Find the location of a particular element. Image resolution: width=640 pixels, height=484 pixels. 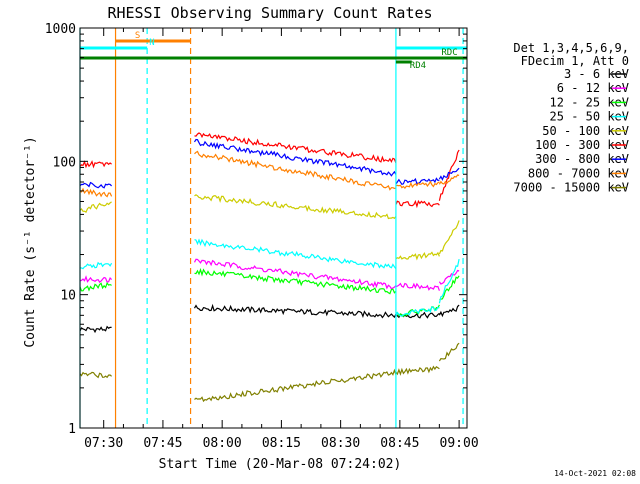

x-axis-label: Start Time (20-Mar-08 07:24:02) is located at coordinates (280, 464).